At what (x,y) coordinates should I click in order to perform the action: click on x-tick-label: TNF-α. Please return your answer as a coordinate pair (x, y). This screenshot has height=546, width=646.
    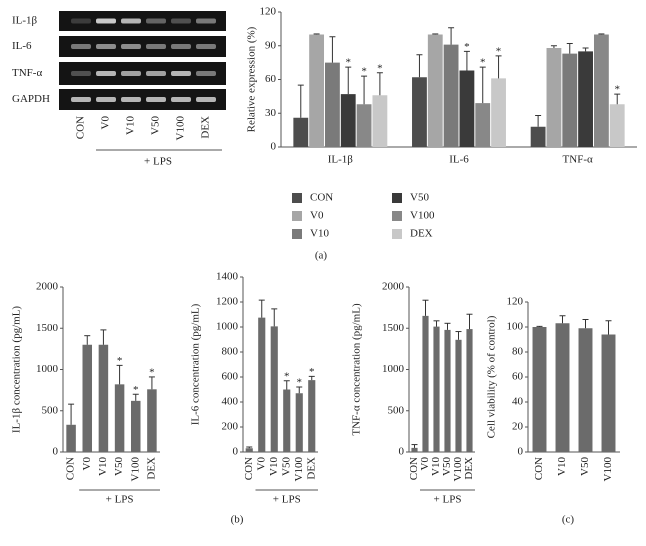
    Looking at the image, I should click on (578, 160).